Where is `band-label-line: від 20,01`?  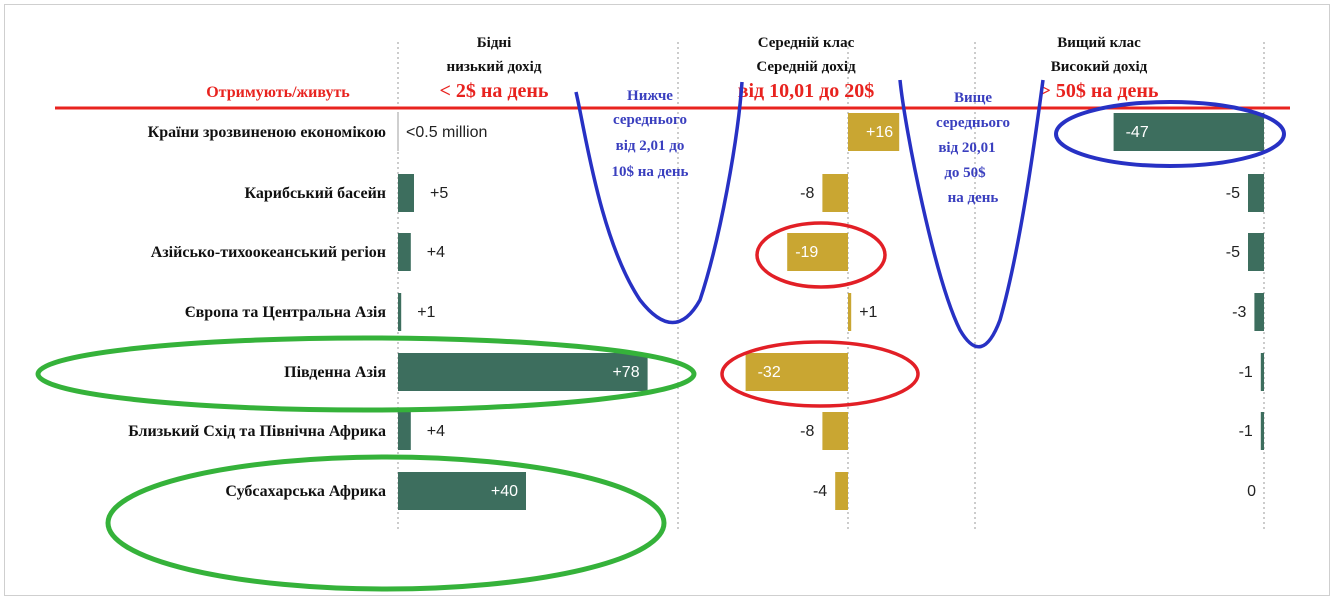
band-label-line: від 20,01 is located at coordinates (966, 148).